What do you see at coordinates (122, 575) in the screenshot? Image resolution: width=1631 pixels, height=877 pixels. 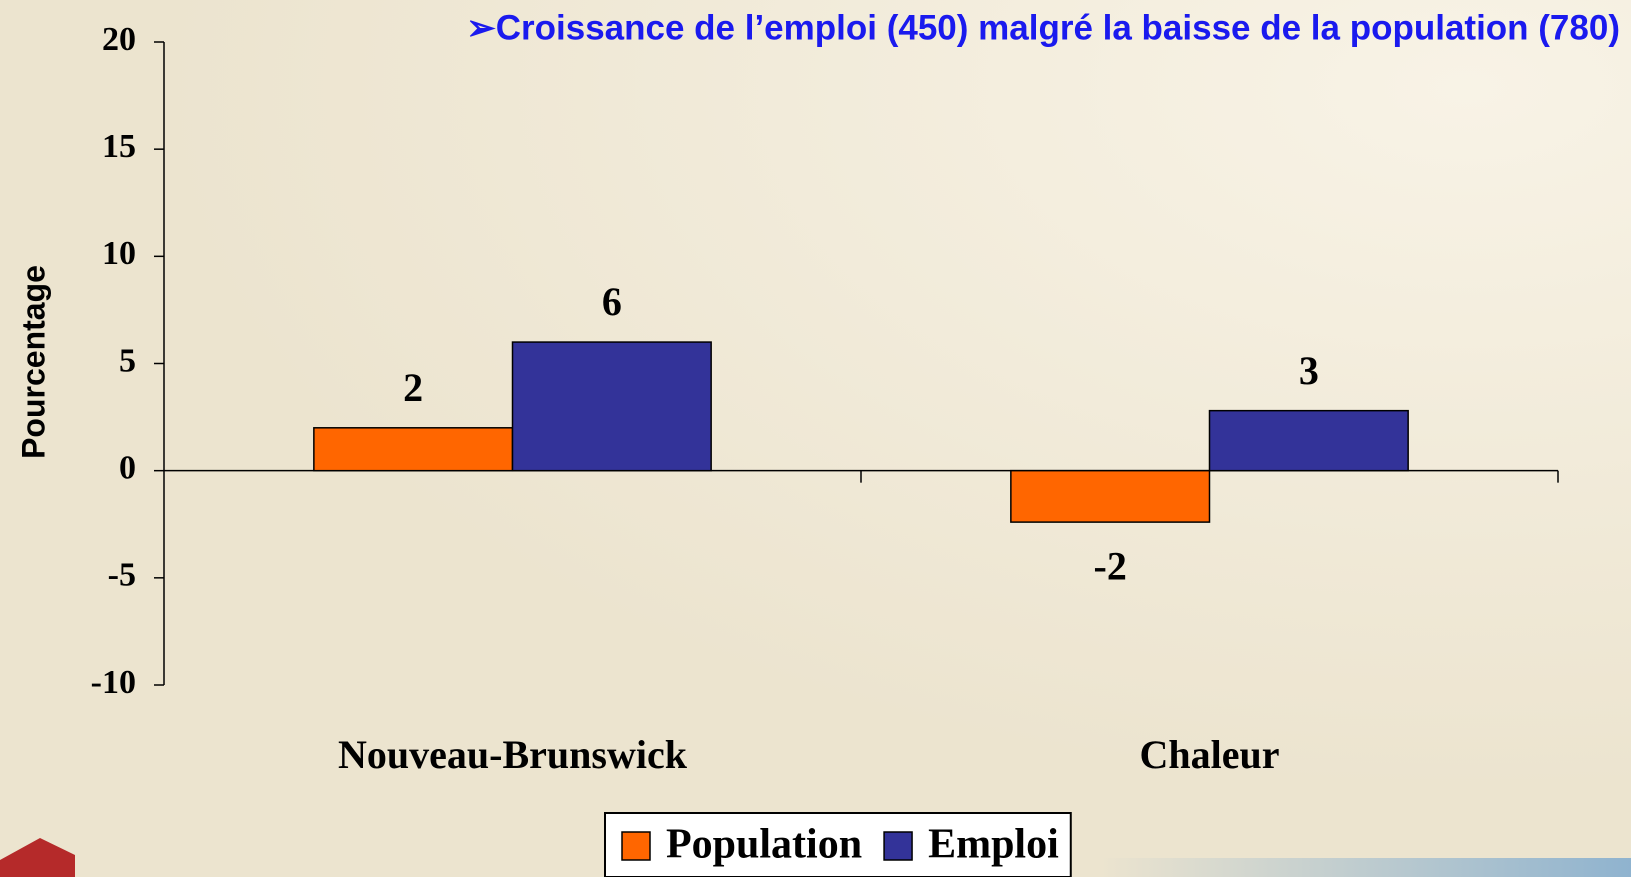 I see `y-tick-label: -5` at bounding box center [122, 575].